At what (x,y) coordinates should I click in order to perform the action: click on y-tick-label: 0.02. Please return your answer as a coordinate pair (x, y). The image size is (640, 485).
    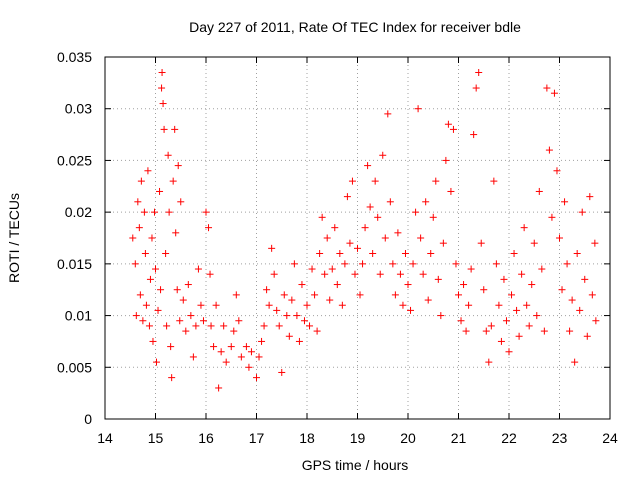
    Looking at the image, I should click on (78, 212).